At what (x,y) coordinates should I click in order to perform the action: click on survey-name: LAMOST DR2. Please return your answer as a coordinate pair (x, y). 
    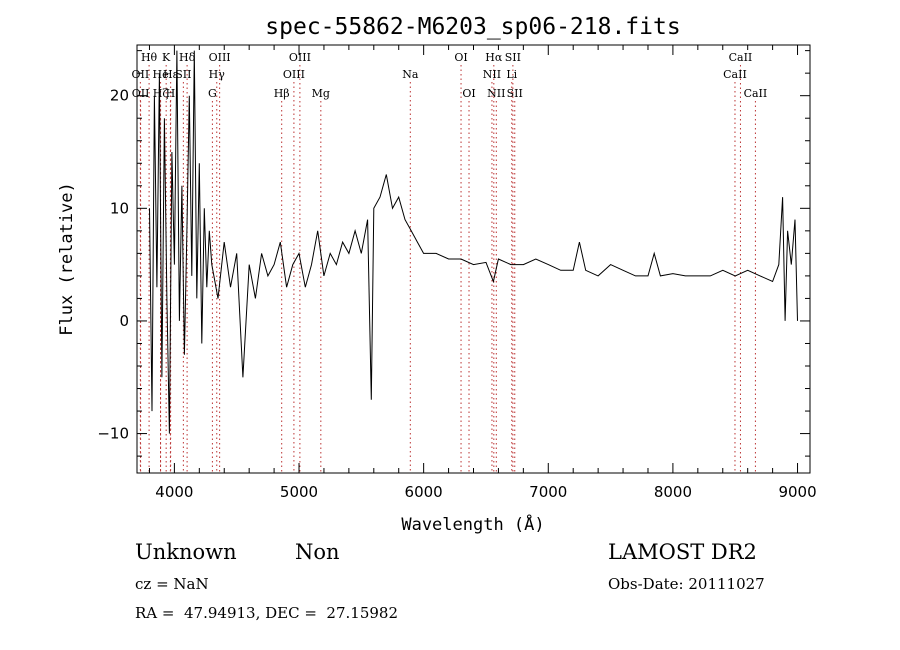
    Looking at the image, I should click on (682, 552).